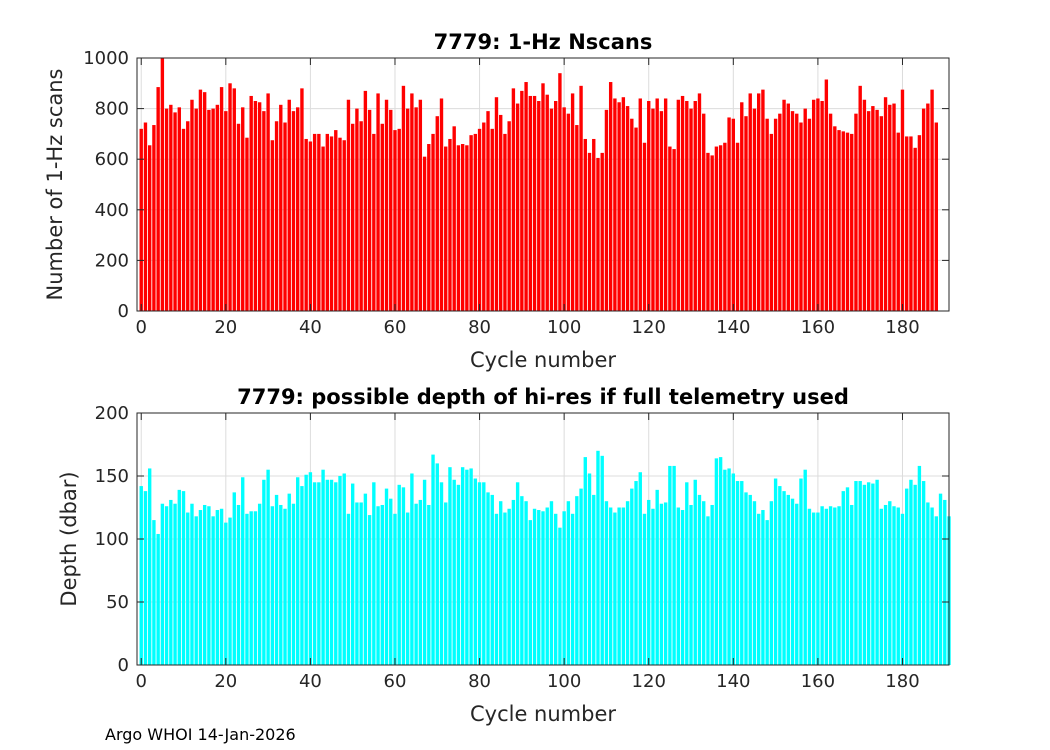  I want to click on y-tick-label: 50, so click(117, 602).